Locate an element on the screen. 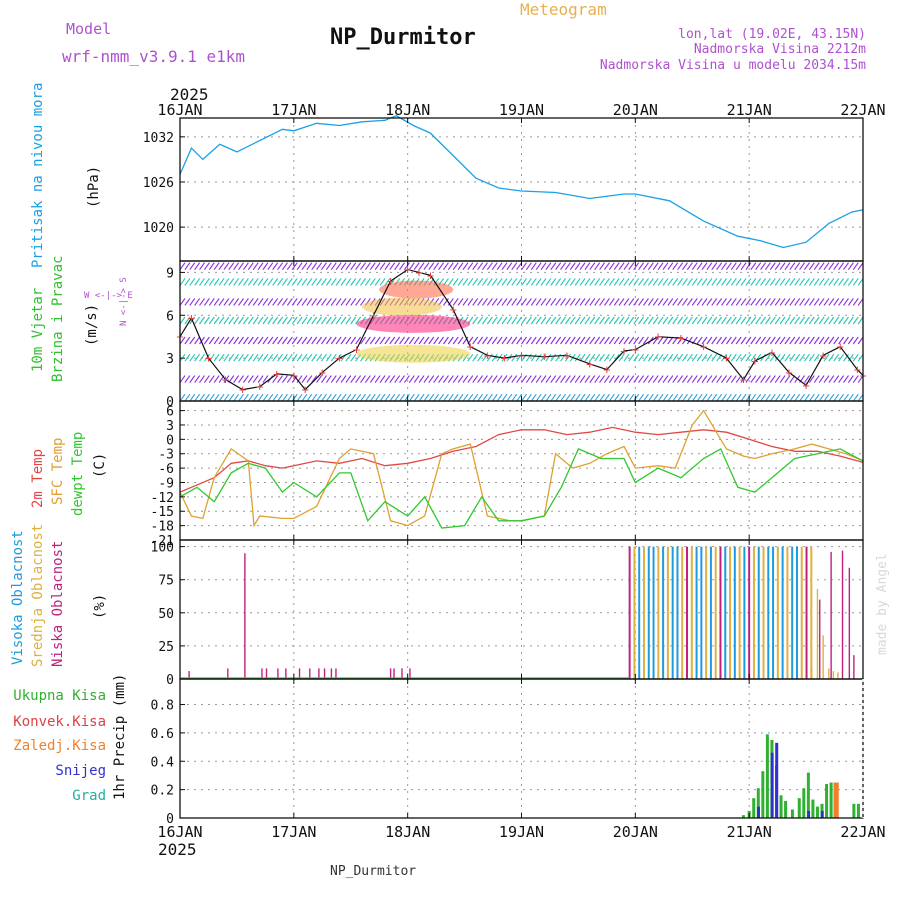 The height and width of the screenshot is (900, 900). value-tick-label: 0.8 is located at coordinates (162, 706).